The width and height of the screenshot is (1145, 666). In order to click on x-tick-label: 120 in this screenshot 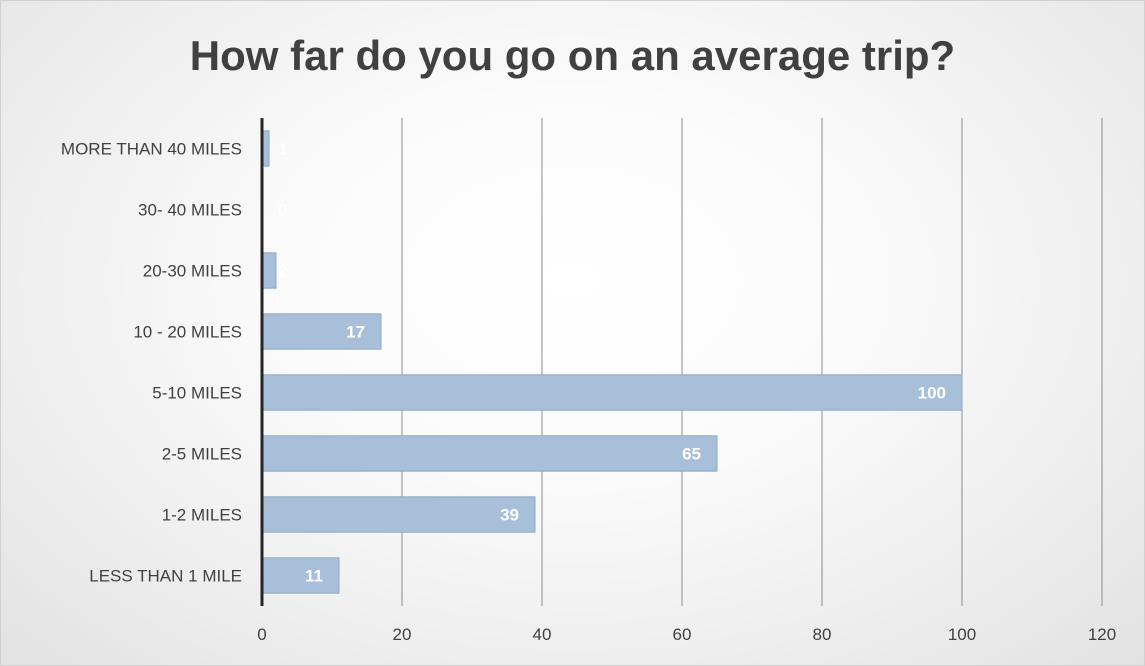, I will do `click(1102, 634)`.